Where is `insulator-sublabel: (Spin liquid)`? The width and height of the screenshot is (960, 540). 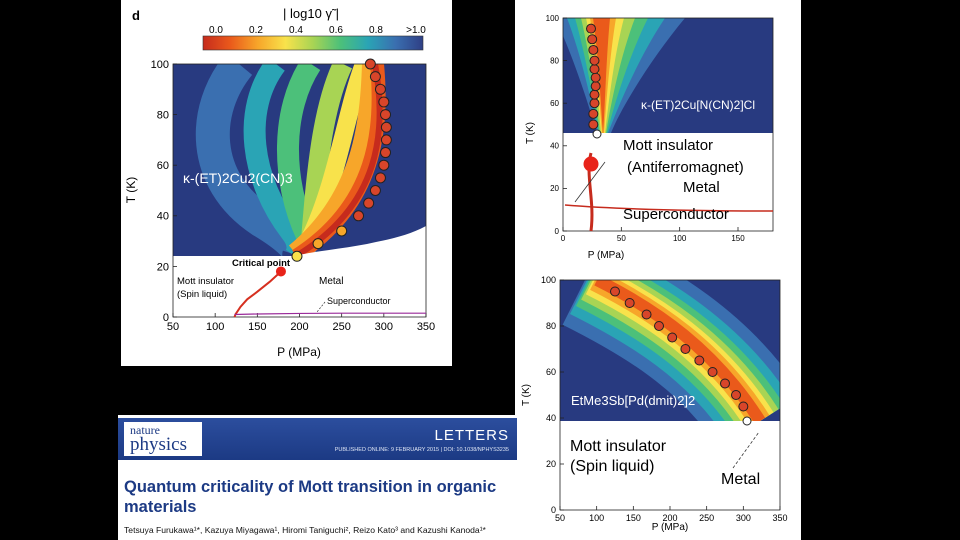
insulator-sublabel: (Spin liquid) is located at coordinates (202, 294).